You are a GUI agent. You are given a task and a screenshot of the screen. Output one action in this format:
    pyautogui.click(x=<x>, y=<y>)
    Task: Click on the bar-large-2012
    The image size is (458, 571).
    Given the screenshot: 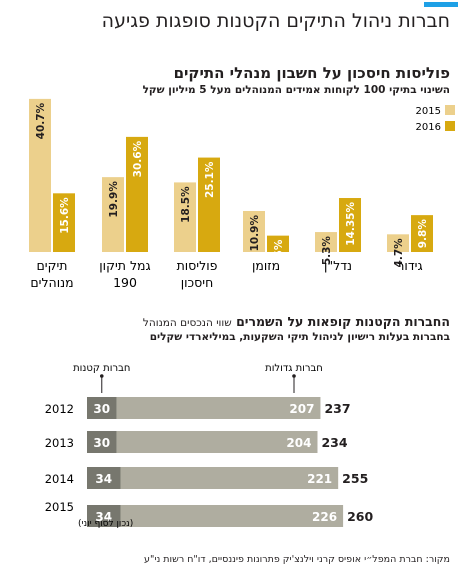 What is the action you would take?
    pyautogui.click(x=218, y=408)
    